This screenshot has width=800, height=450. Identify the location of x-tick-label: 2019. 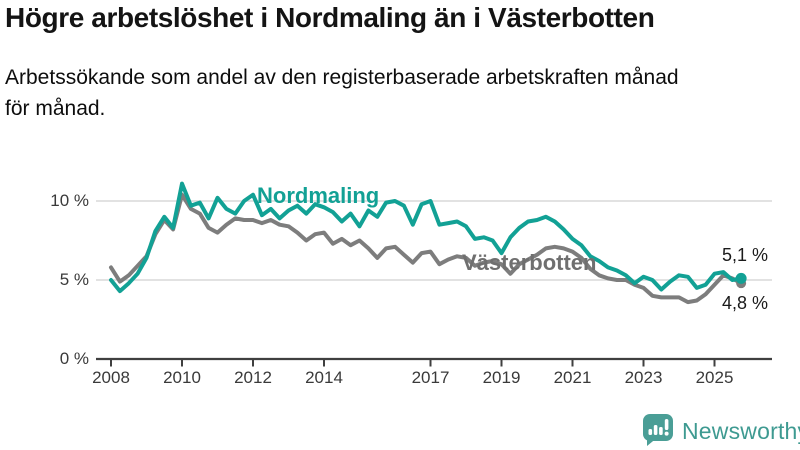
(501, 377).